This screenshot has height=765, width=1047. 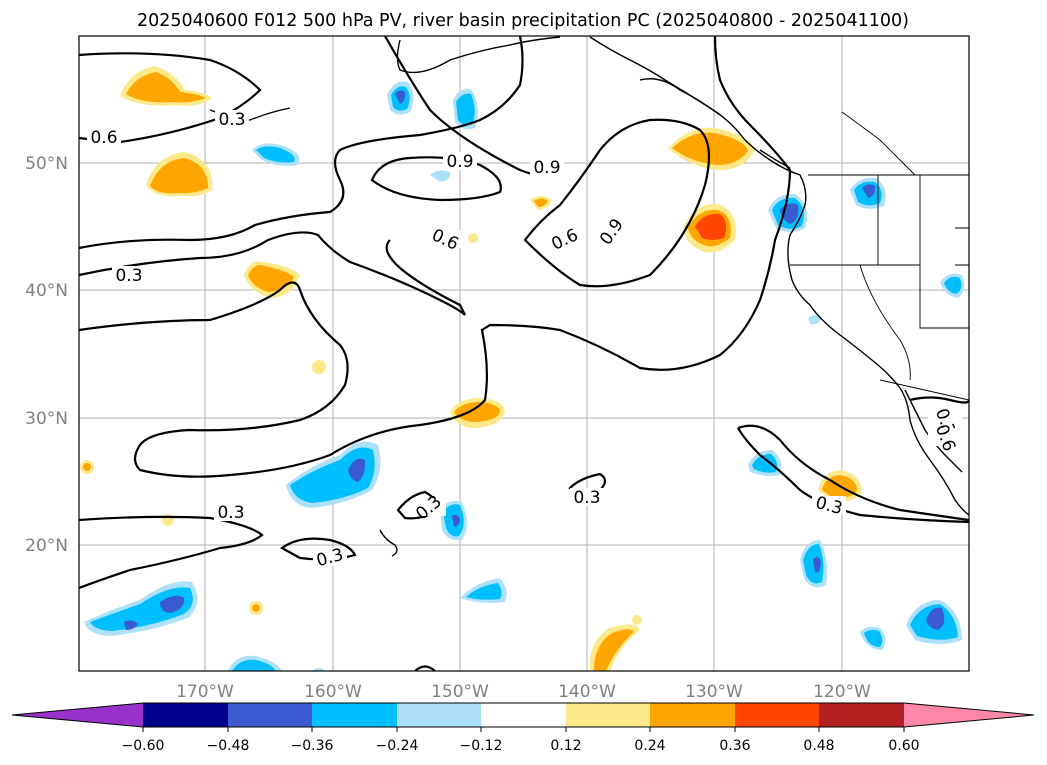 What do you see at coordinates (333, 692) in the screenshot?
I see `lon-label: 160°W` at bounding box center [333, 692].